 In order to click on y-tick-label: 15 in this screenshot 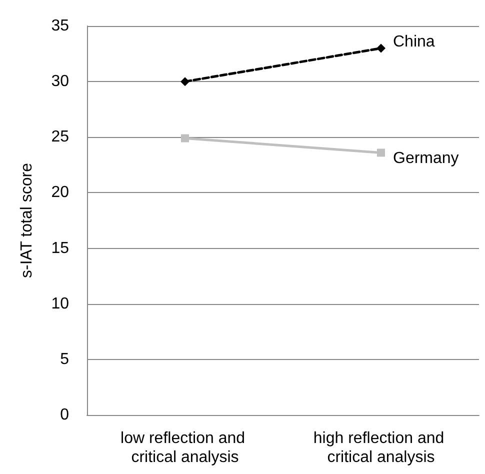, I will do `click(60, 248)`.